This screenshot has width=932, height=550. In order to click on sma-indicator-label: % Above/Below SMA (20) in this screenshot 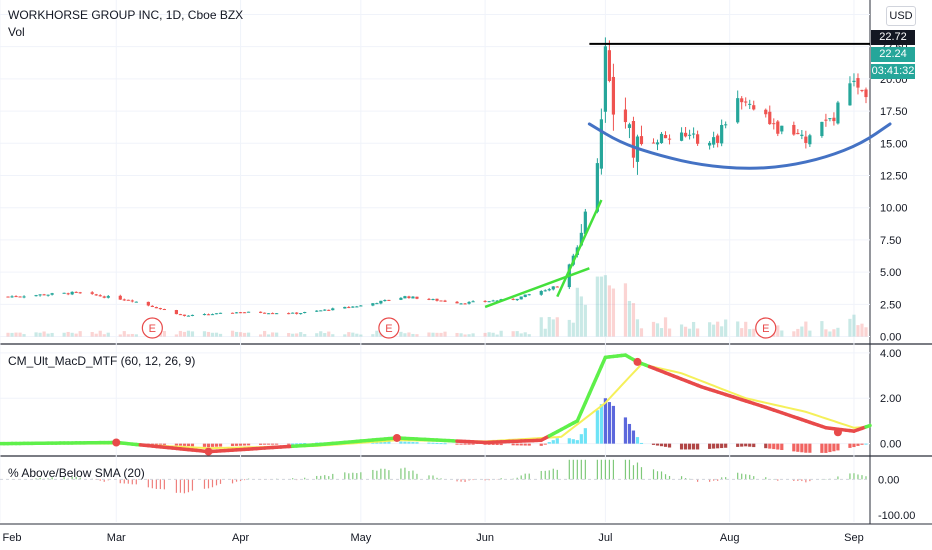, I will do `click(76, 473)`.